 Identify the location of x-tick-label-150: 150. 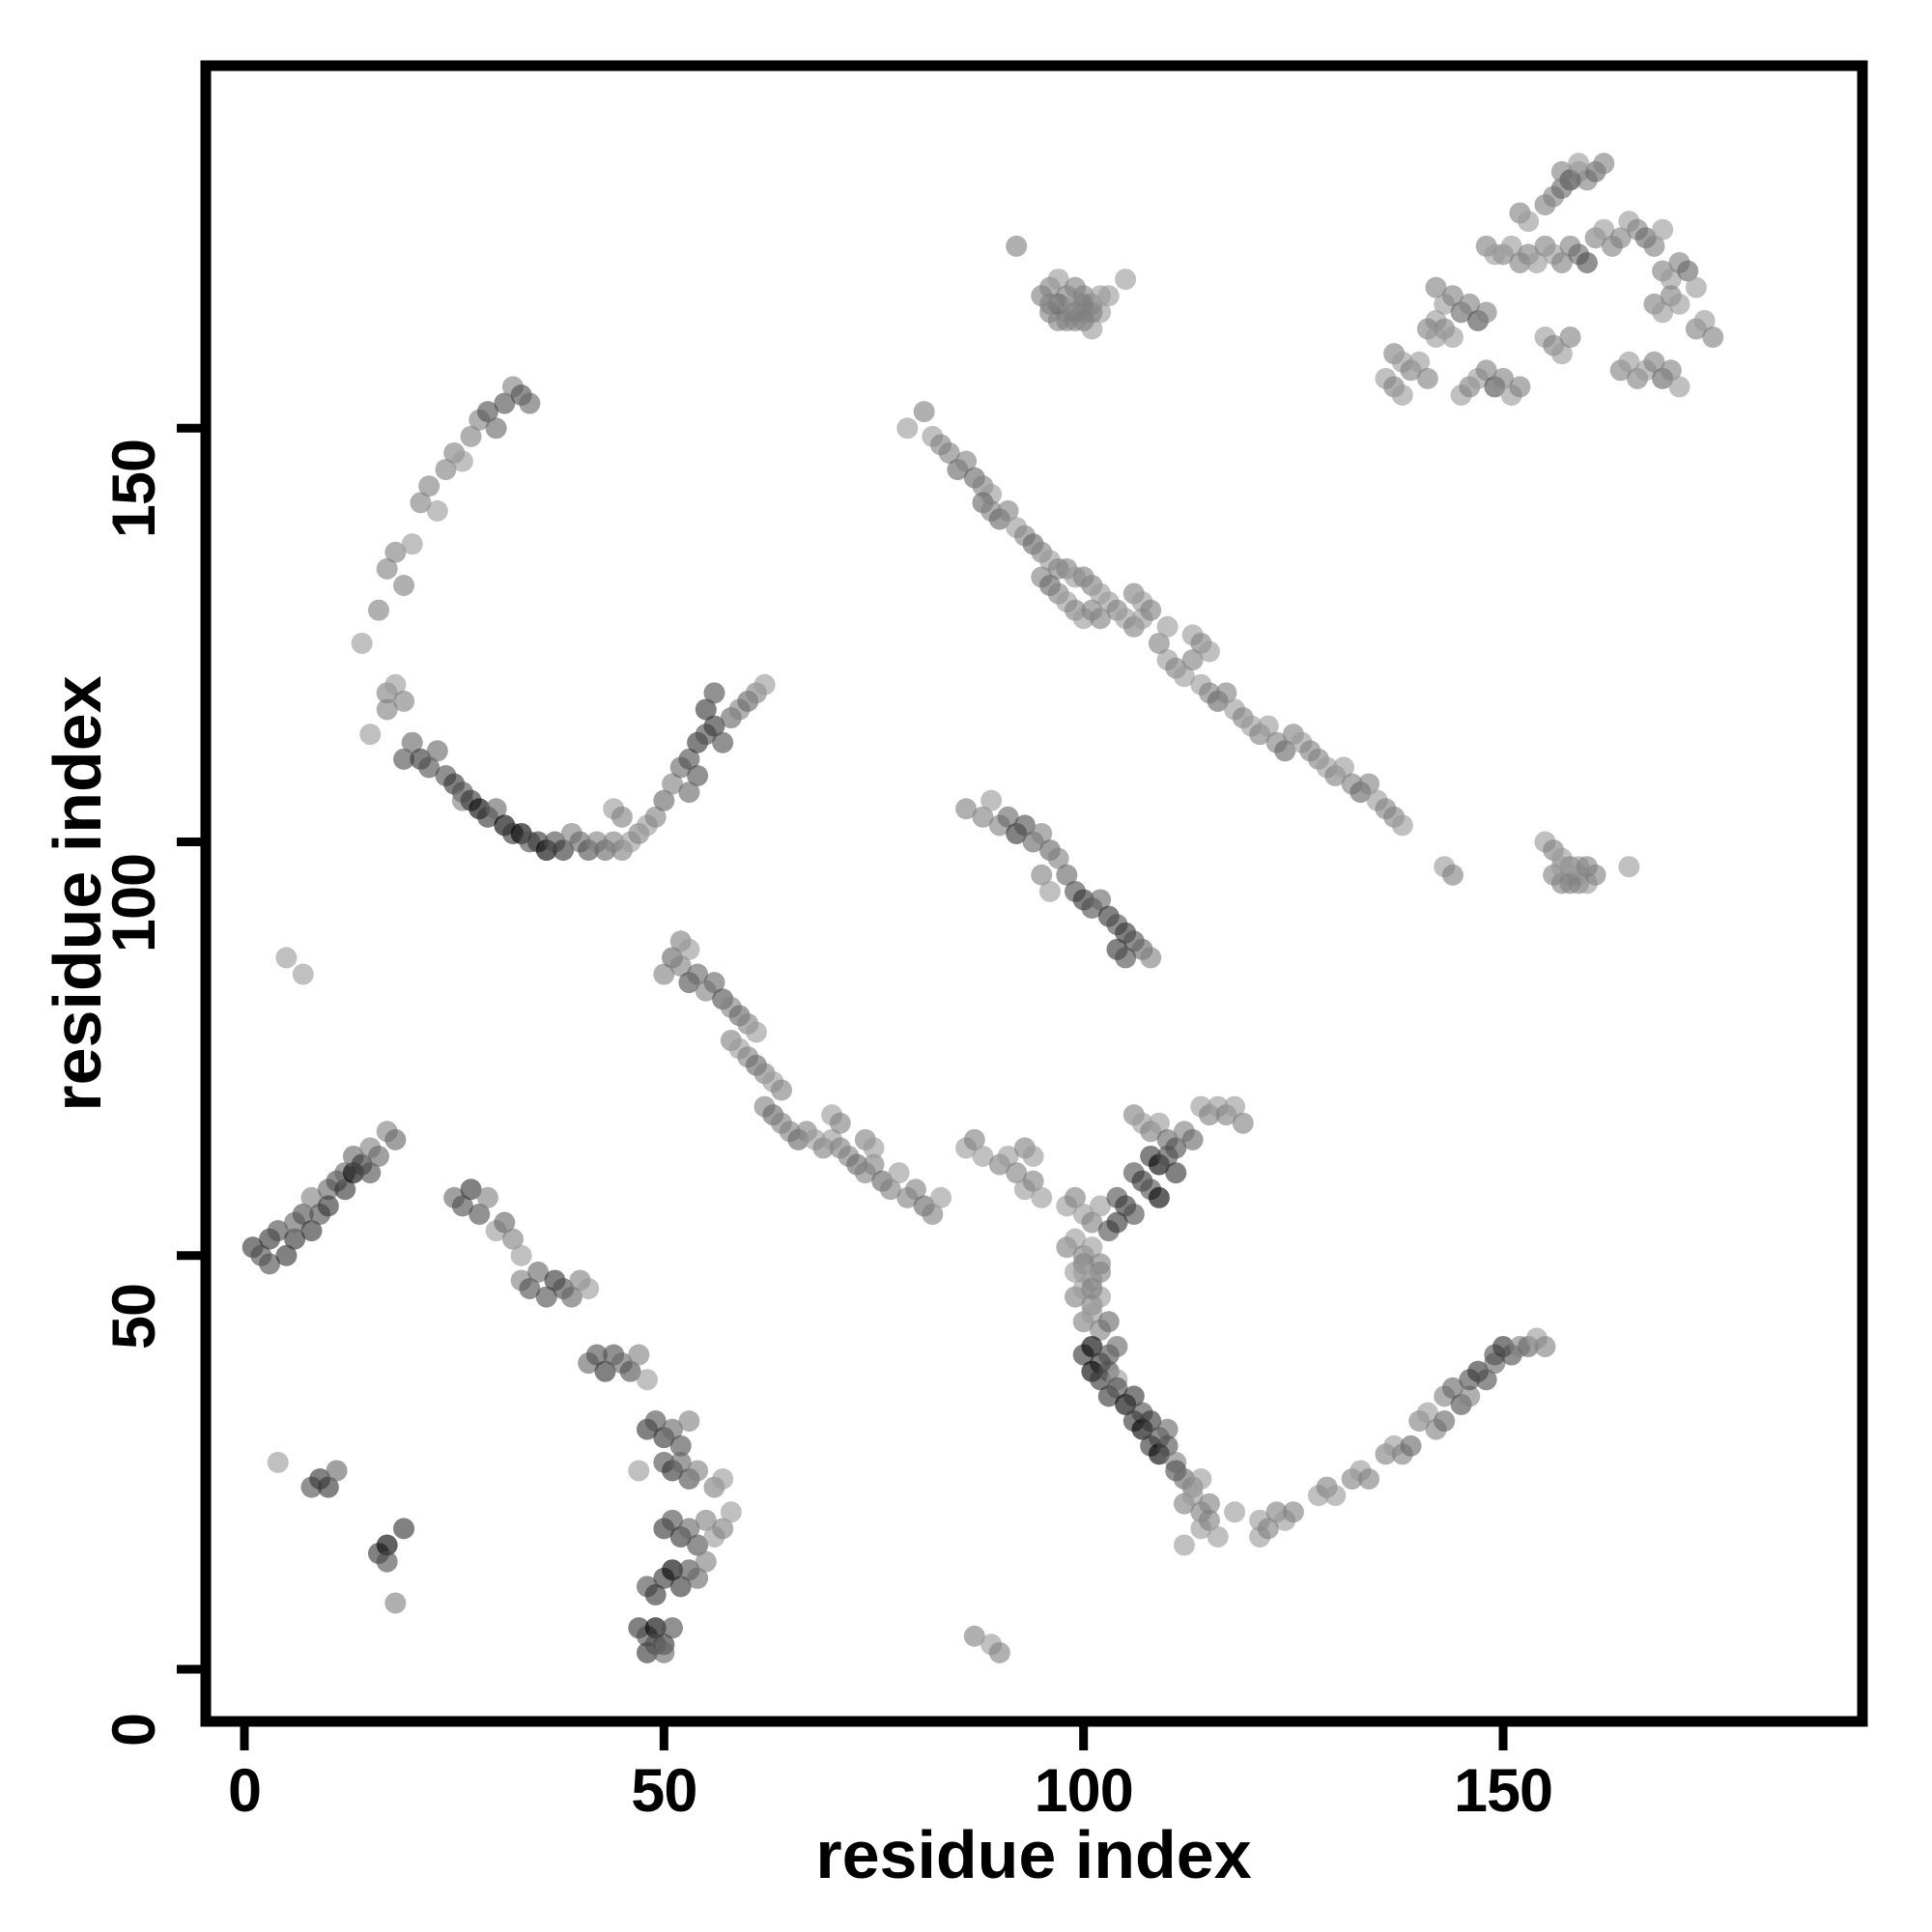
(1503, 1791).